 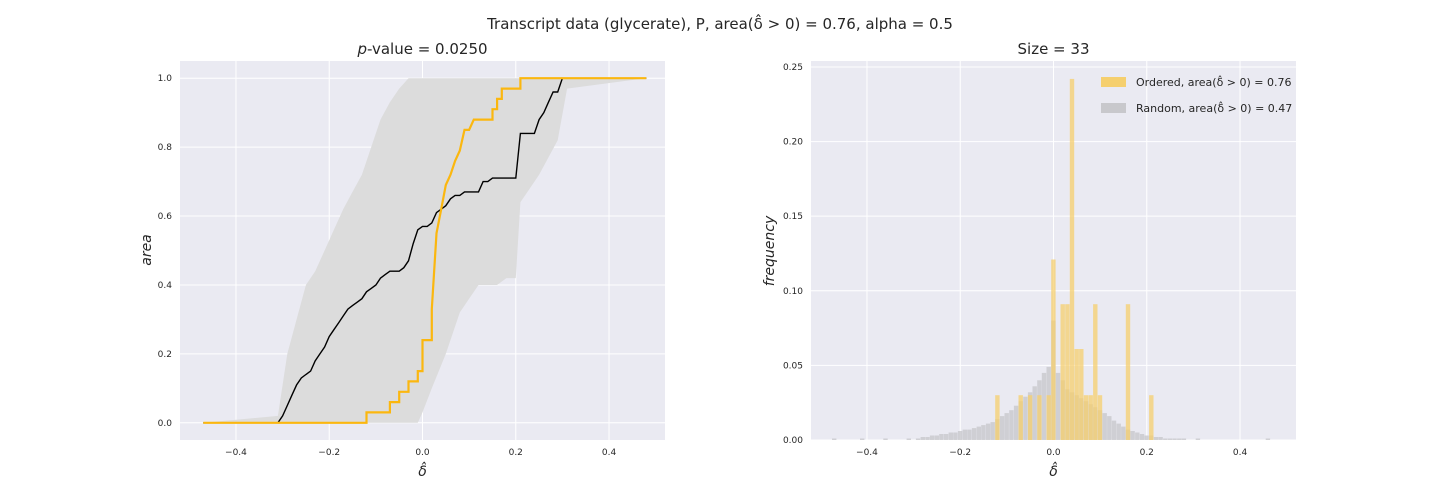 What do you see at coordinates (147, 250) in the screenshot?
I see `area-y-label: area` at bounding box center [147, 250].